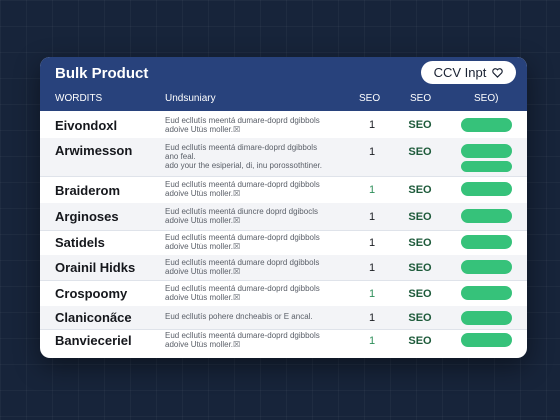  I want to click on product-name: Arwimesson, so click(94, 150).